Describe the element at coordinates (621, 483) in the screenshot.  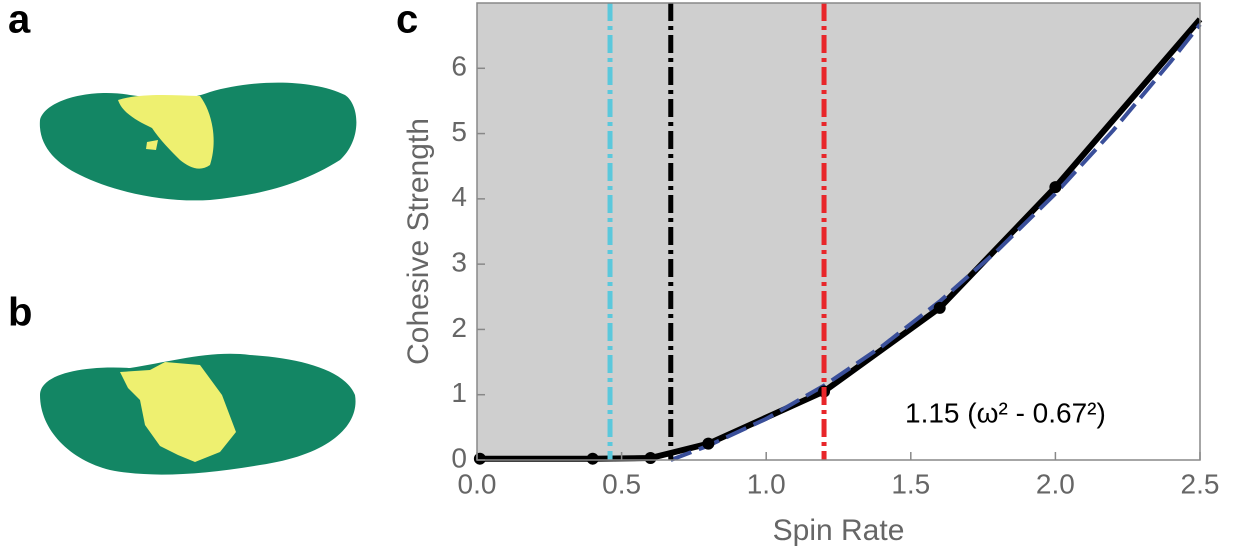
I see `x-tick-label: 0.5` at that location.